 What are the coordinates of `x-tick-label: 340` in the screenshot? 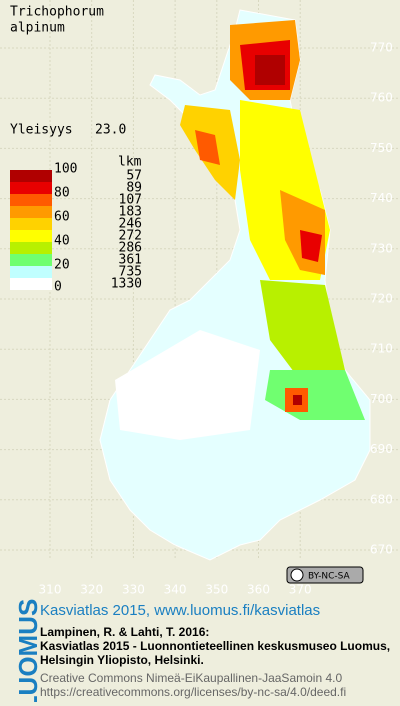 It's located at (175, 590).